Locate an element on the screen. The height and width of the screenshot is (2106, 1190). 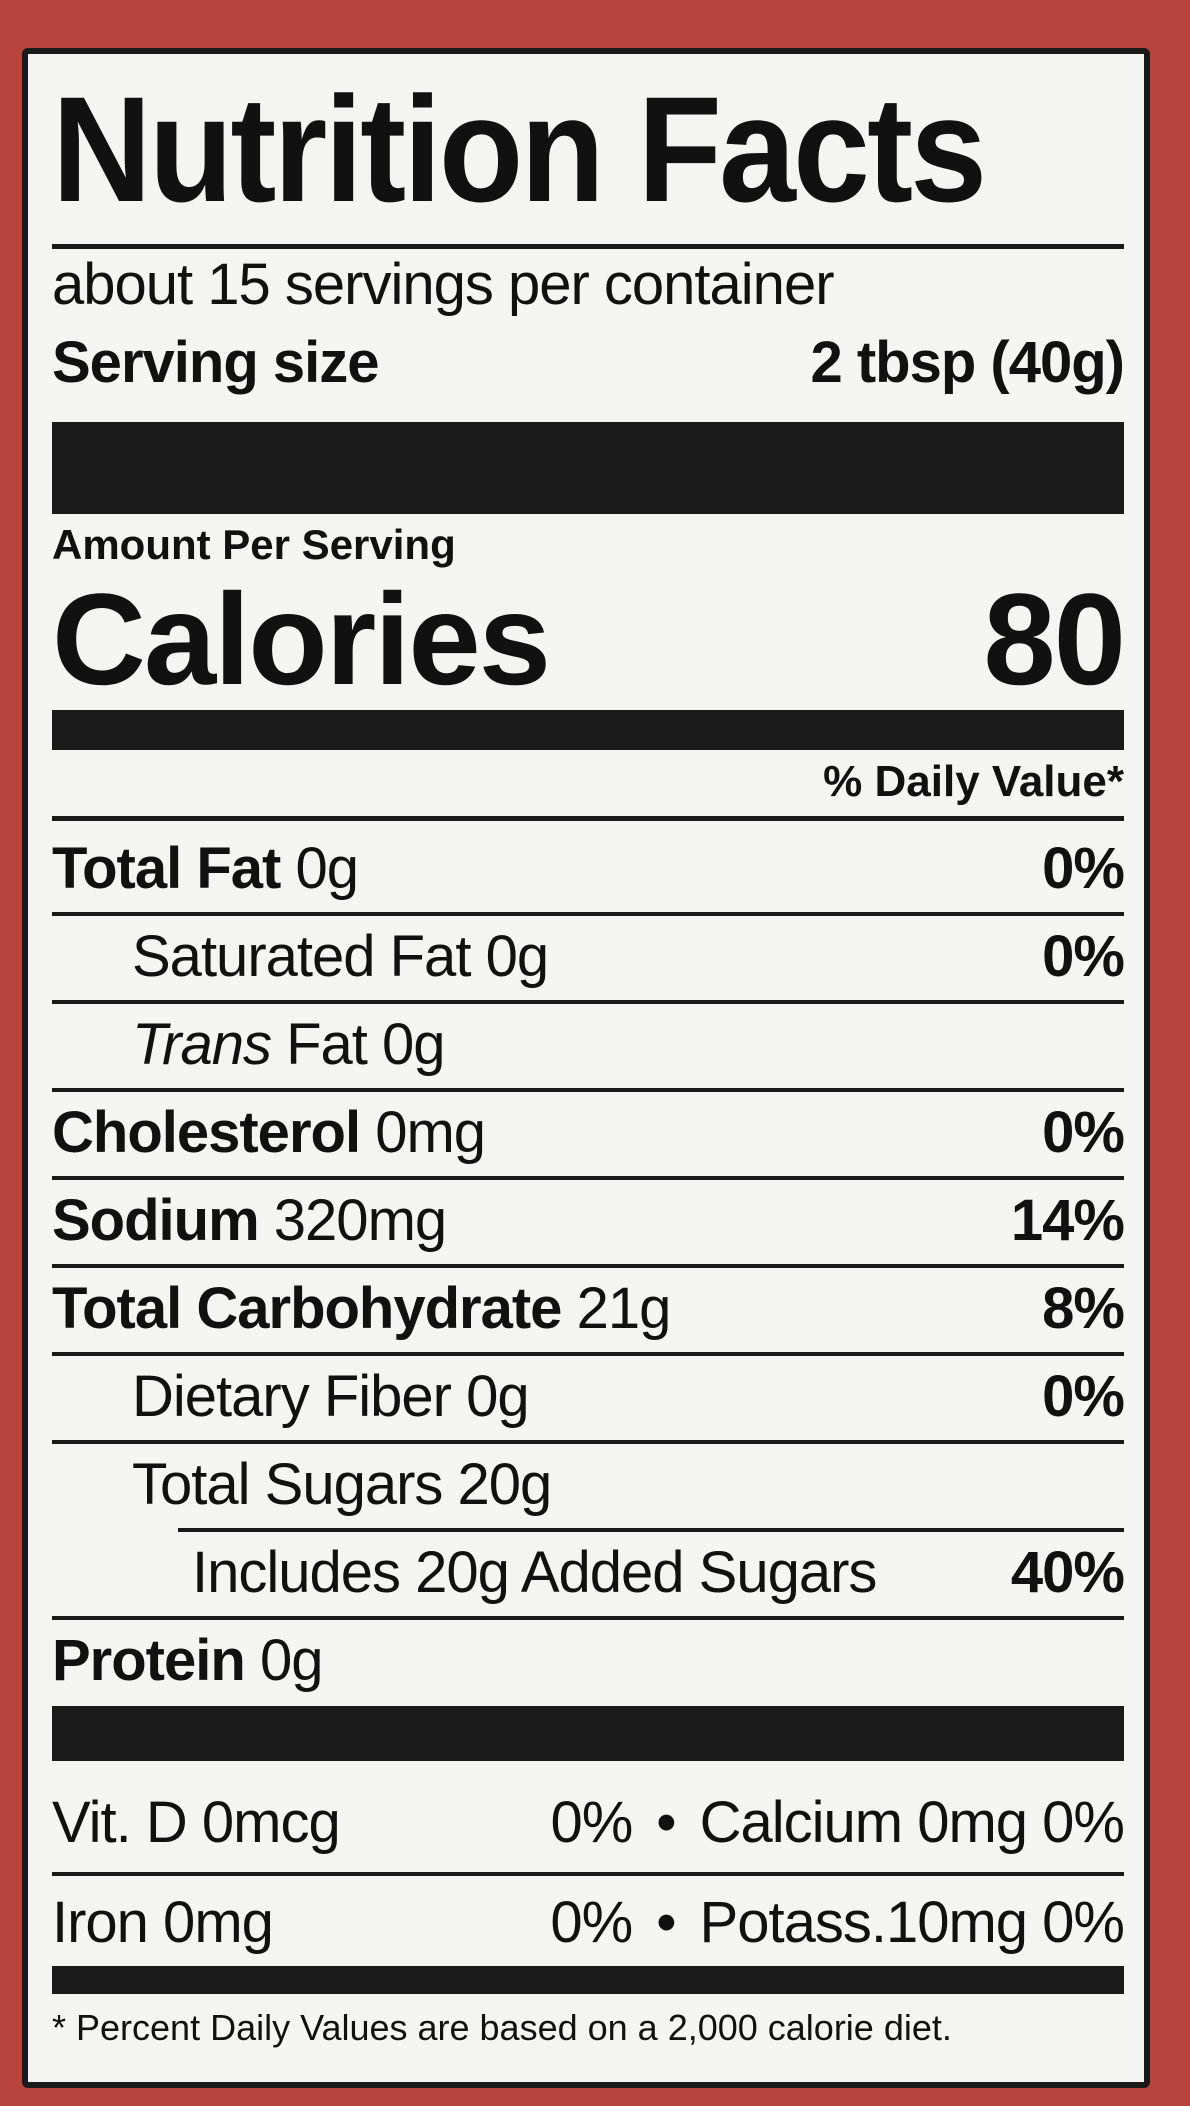
nutrient-name: Saturated Fat 0g is located at coordinates (300, 957).